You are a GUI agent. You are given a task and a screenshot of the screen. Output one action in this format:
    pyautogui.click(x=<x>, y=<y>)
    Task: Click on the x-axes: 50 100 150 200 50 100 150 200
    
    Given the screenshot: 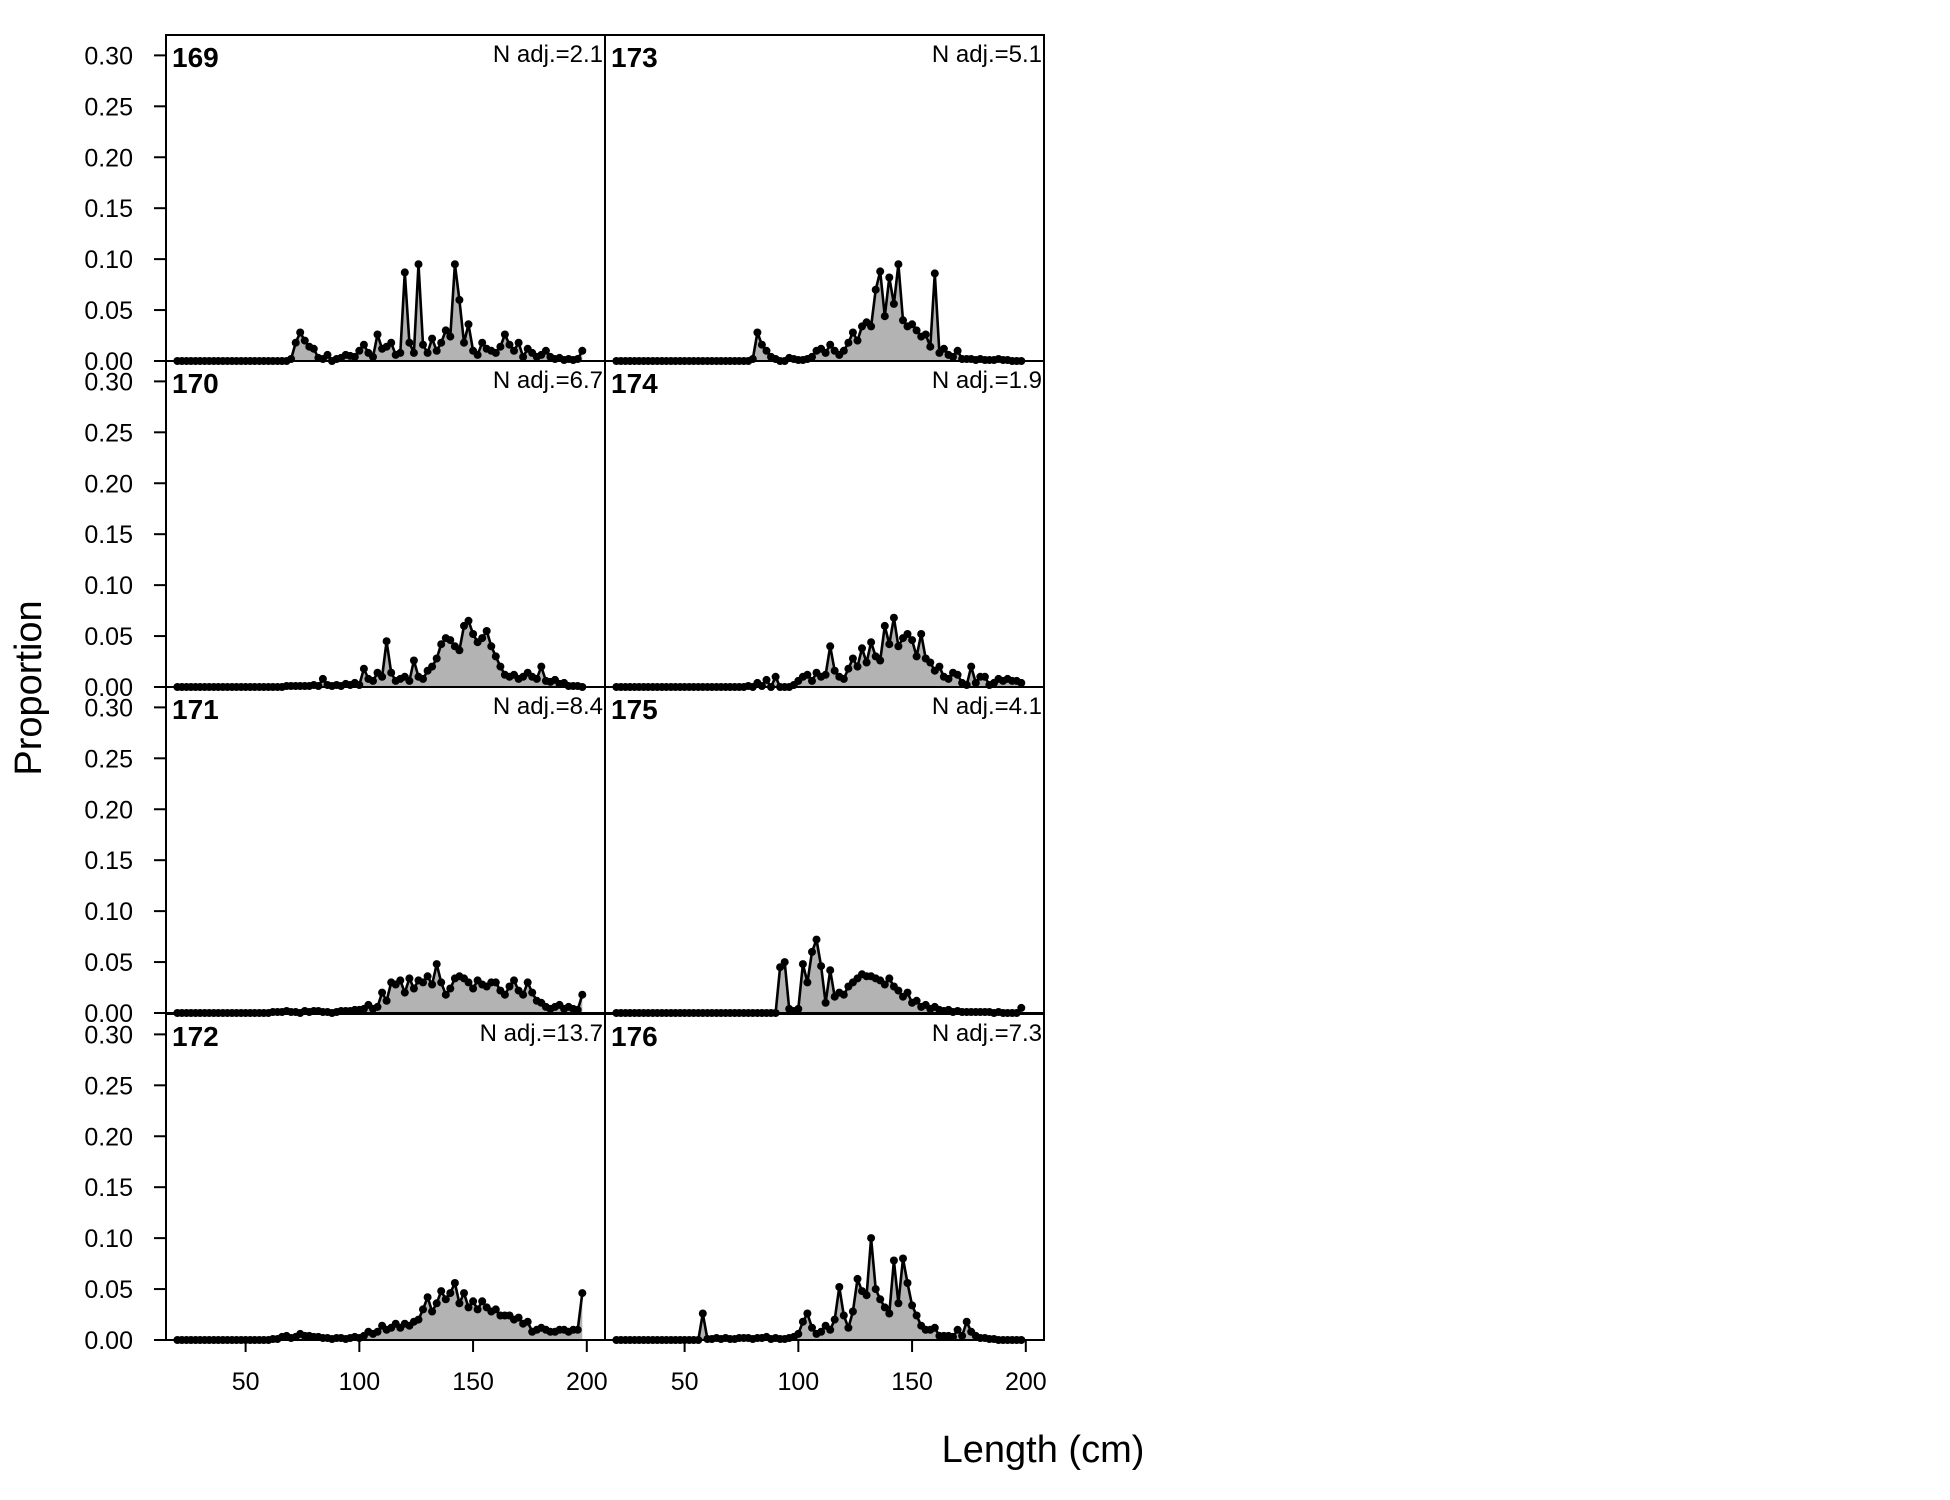 What is the action you would take?
    pyautogui.click(x=639, y=1368)
    